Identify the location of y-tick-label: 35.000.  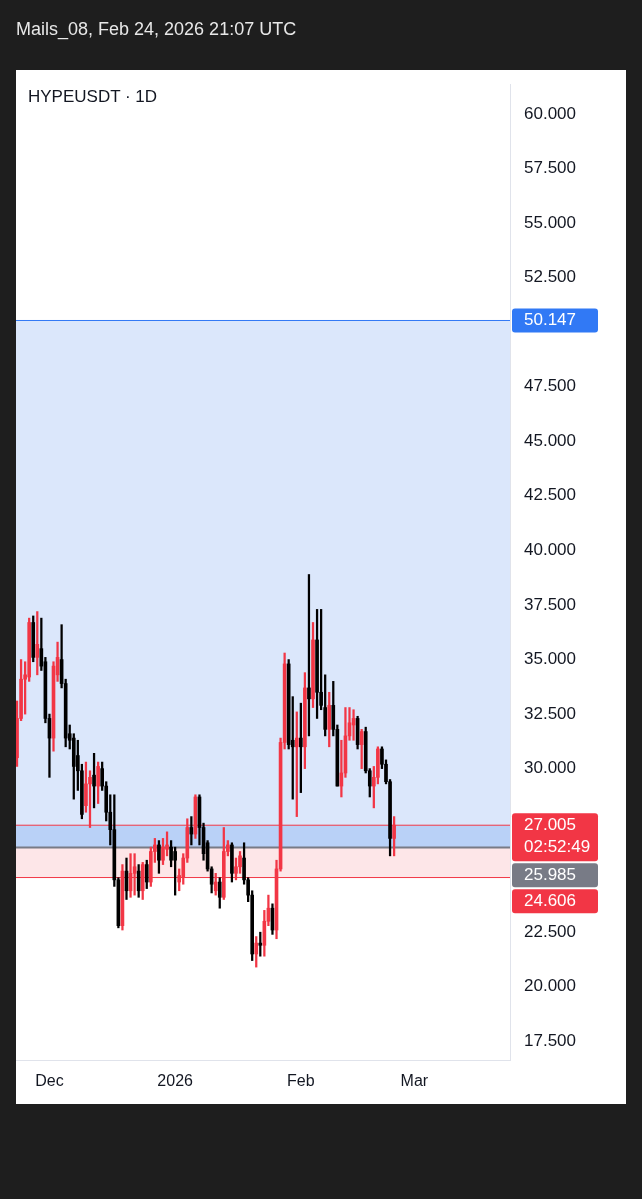
(550, 659).